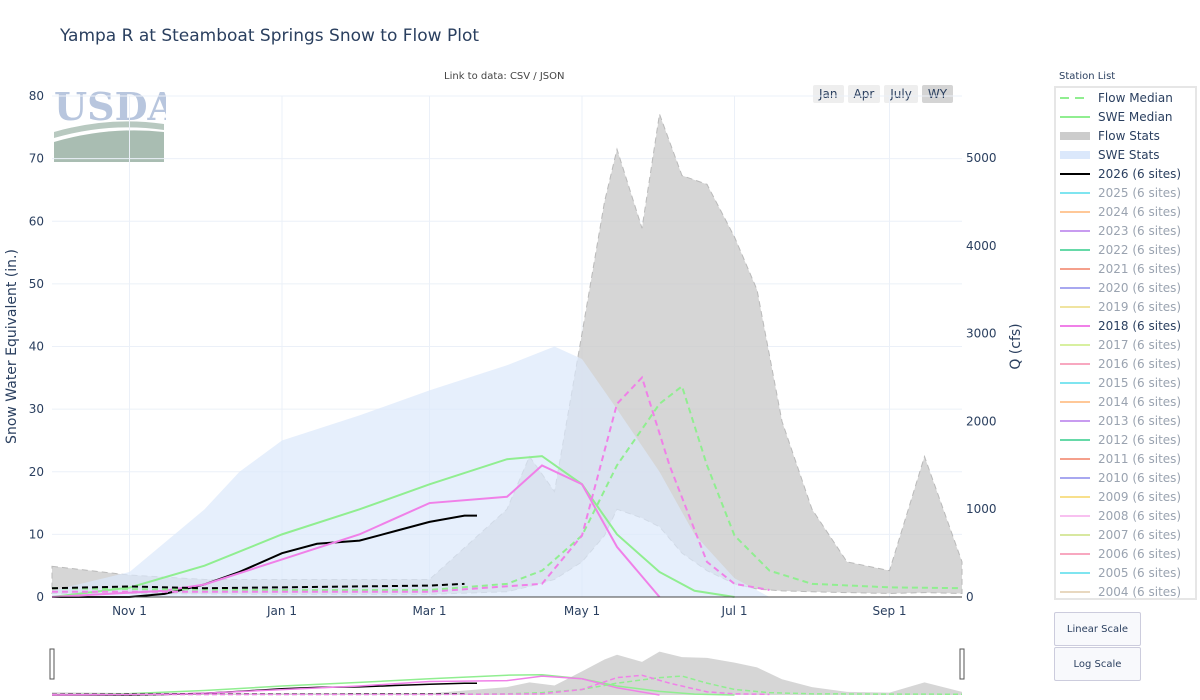 The height and width of the screenshot is (700, 1200). I want to click on legend-item: SWE Stats, so click(1125, 154).